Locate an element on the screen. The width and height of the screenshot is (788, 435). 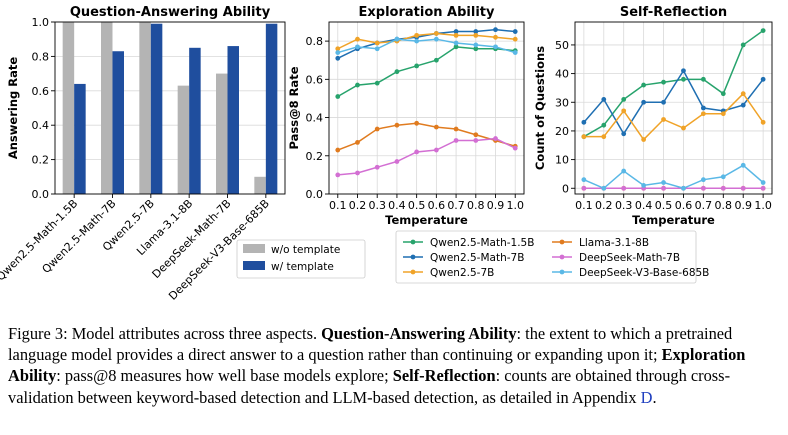
reflection-ytick-label: 30 is located at coordinates (562, 102).